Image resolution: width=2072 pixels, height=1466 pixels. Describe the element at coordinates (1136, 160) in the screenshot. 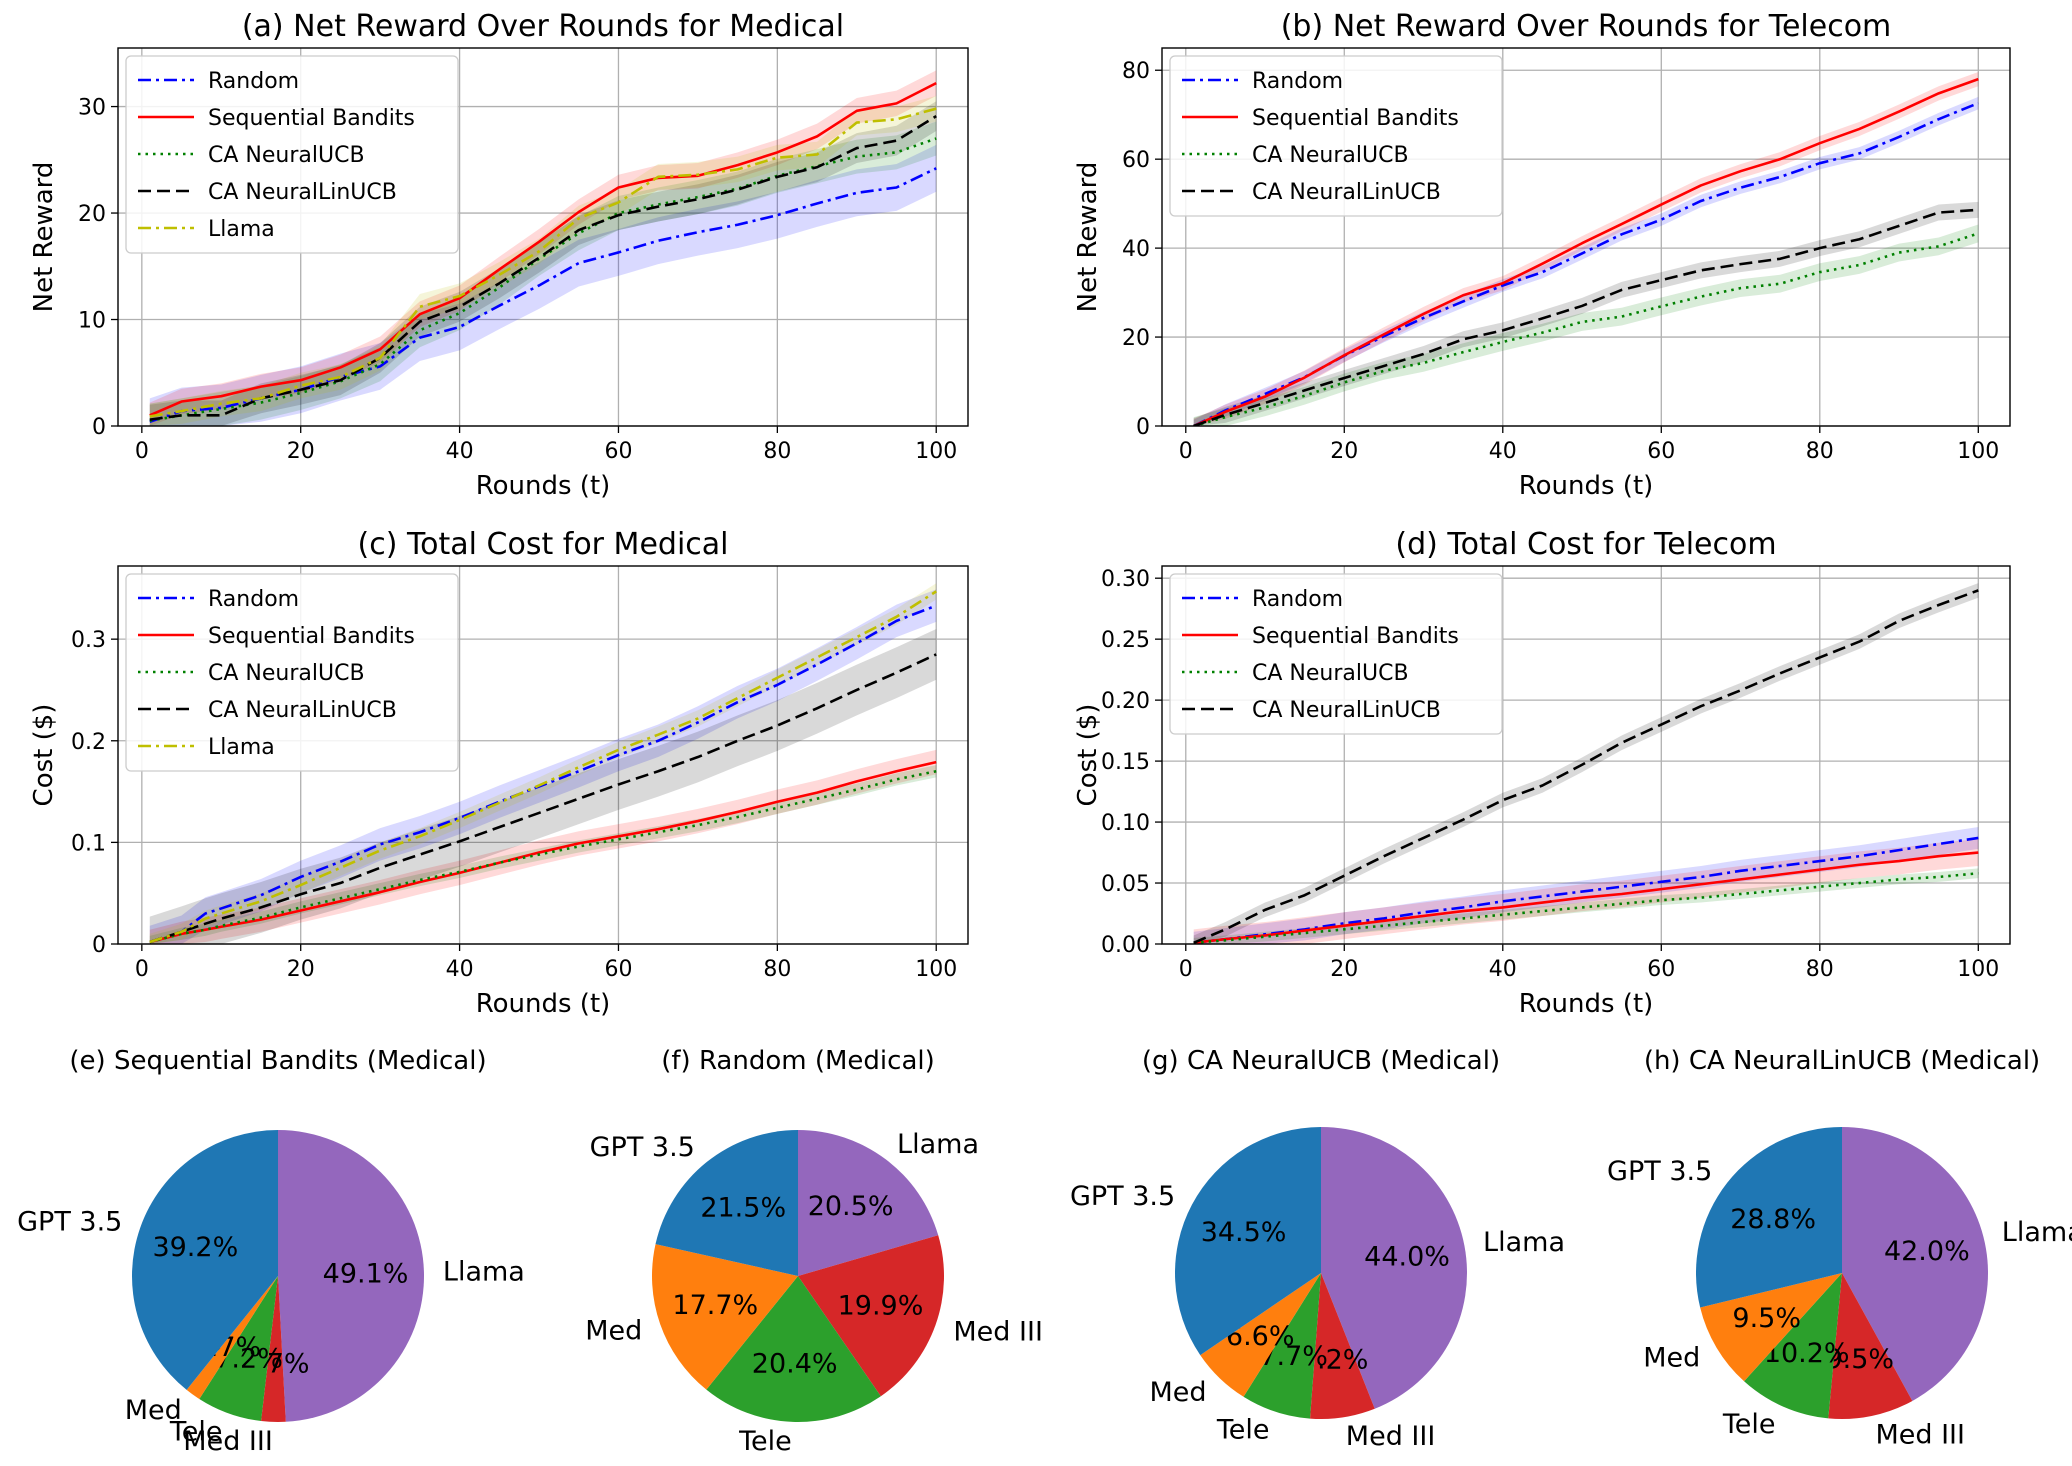

I see `y-tick-label: 60` at that location.